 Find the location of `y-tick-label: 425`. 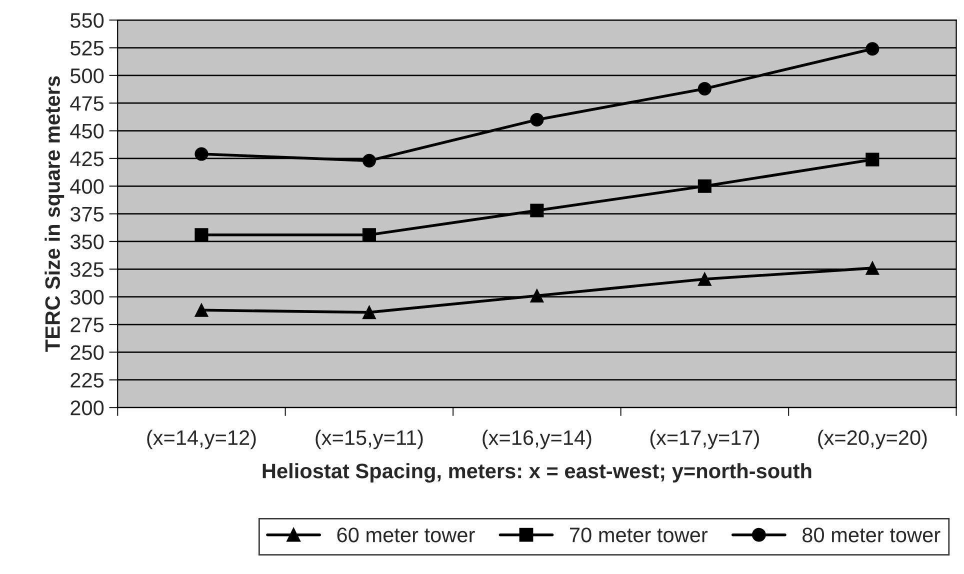

y-tick-label: 425 is located at coordinates (87, 158).